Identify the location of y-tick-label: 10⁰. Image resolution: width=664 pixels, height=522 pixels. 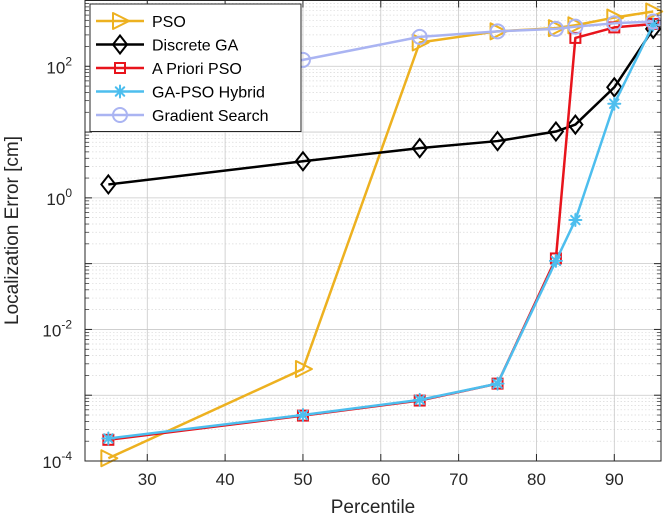
(59, 197).